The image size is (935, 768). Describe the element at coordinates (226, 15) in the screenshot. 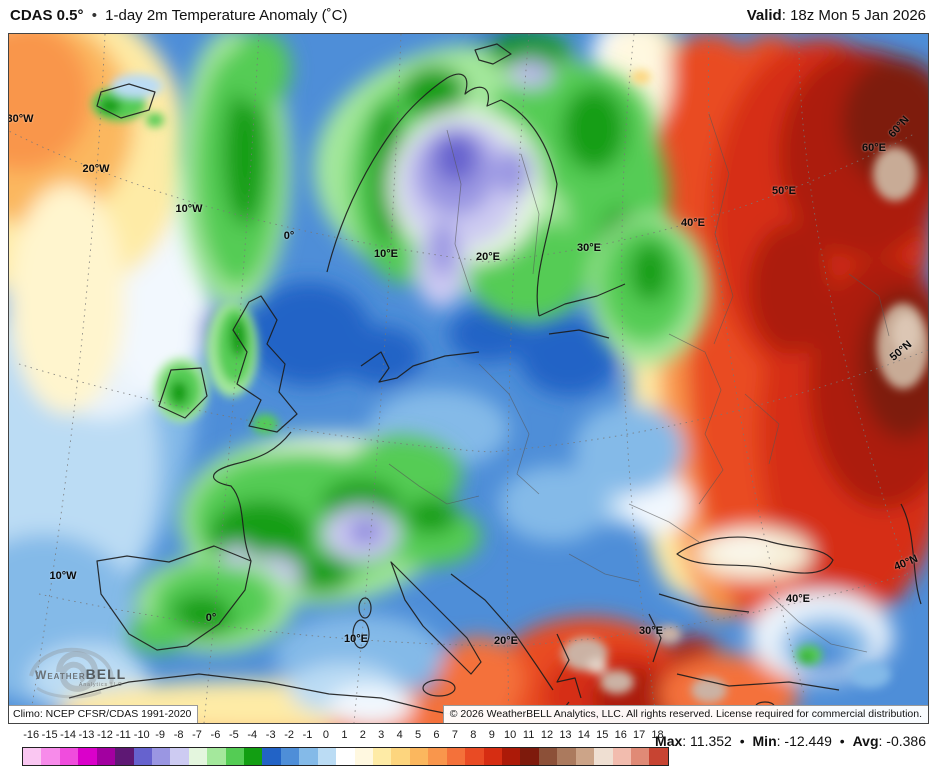

I see `parameter-title: 1-day 2m Temperature Anomaly (˚C)` at that location.